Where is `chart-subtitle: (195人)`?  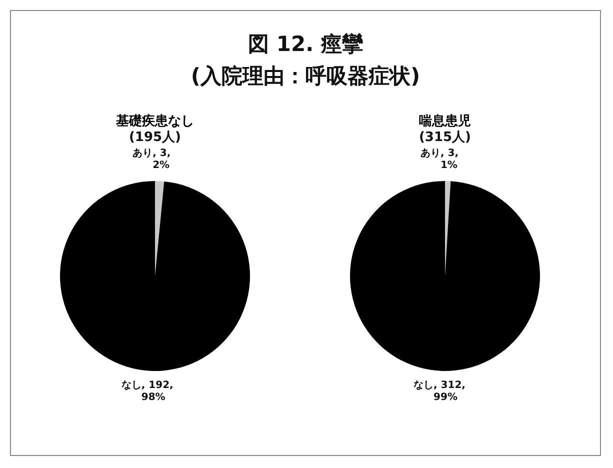
chart-subtitle: (195人) is located at coordinates (155, 138).